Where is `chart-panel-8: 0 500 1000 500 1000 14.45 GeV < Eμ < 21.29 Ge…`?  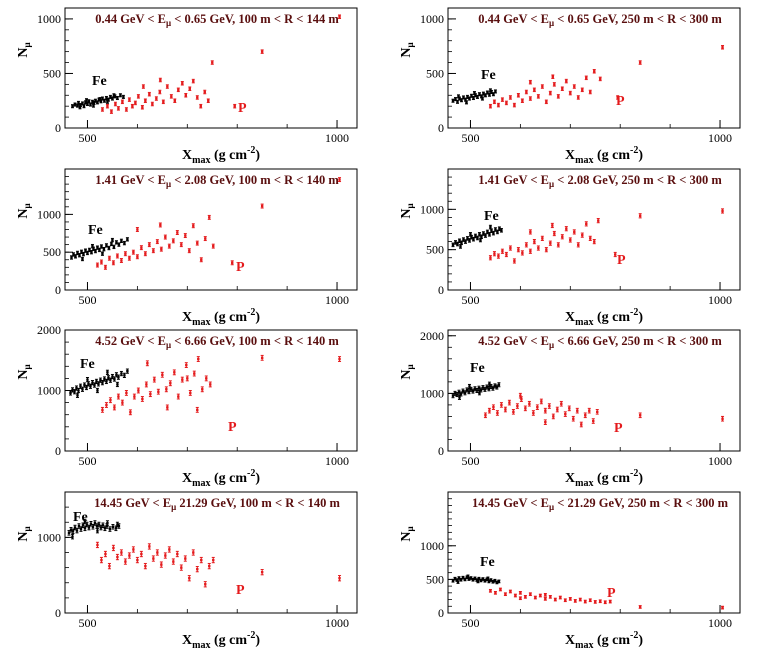 chart-panel-8: 0 500 1000 500 1000 14.45 GeV < Eμ < 21.29 Ge… is located at coordinates (570, 571).